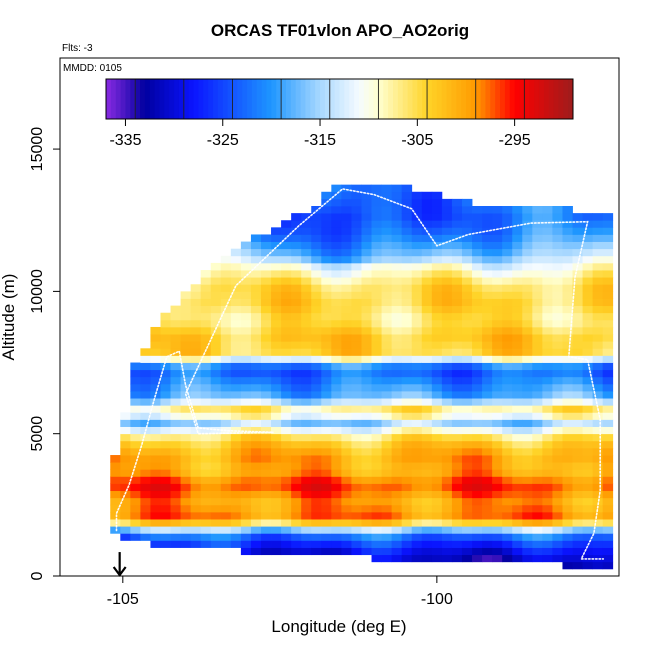  What do you see at coordinates (125, 140) in the screenshot?
I see `colorbar-tick-label: -335` at bounding box center [125, 140].